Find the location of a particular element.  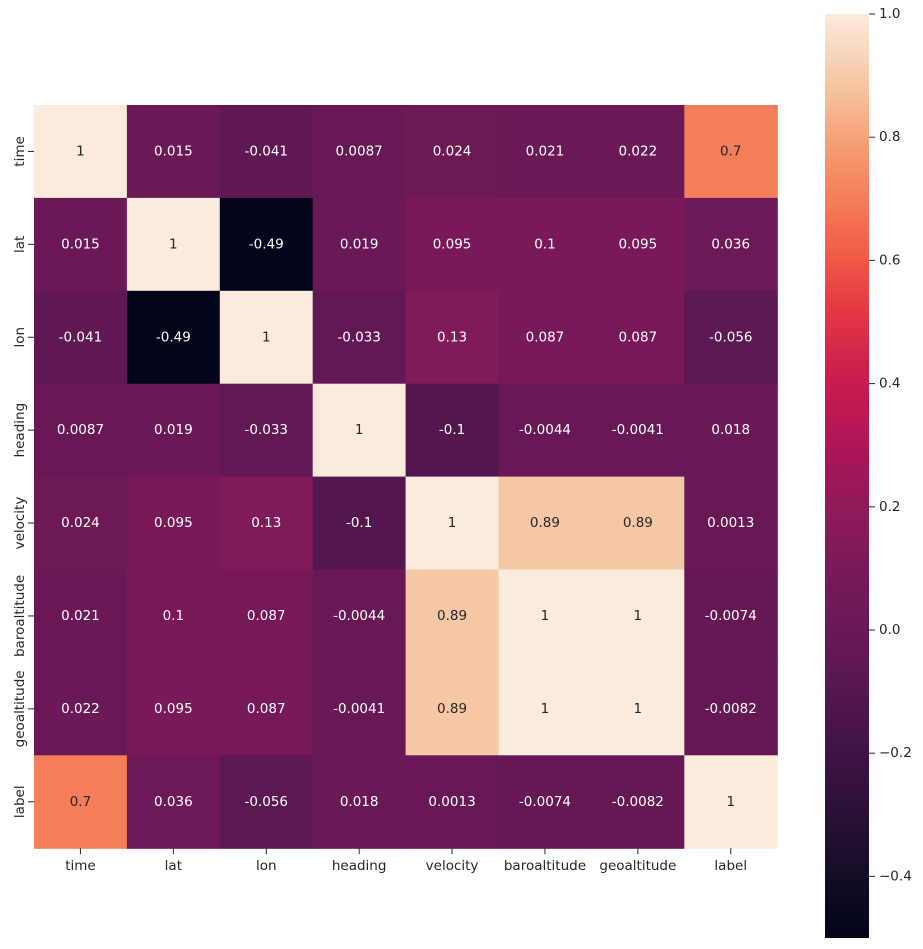

y-tick-label: heading is located at coordinates (20, 430).